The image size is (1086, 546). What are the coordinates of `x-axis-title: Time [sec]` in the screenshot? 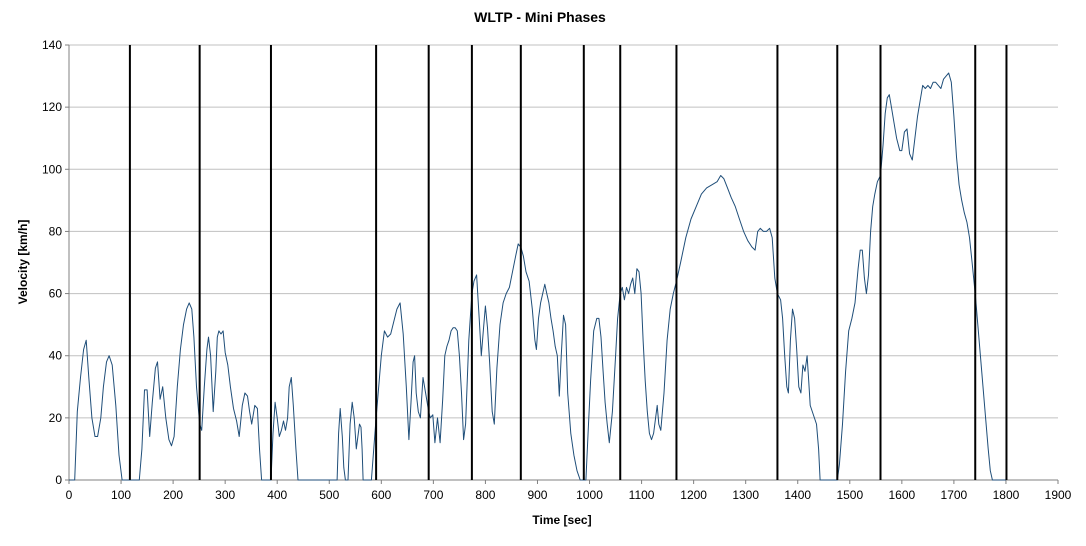 It's located at (561, 520).